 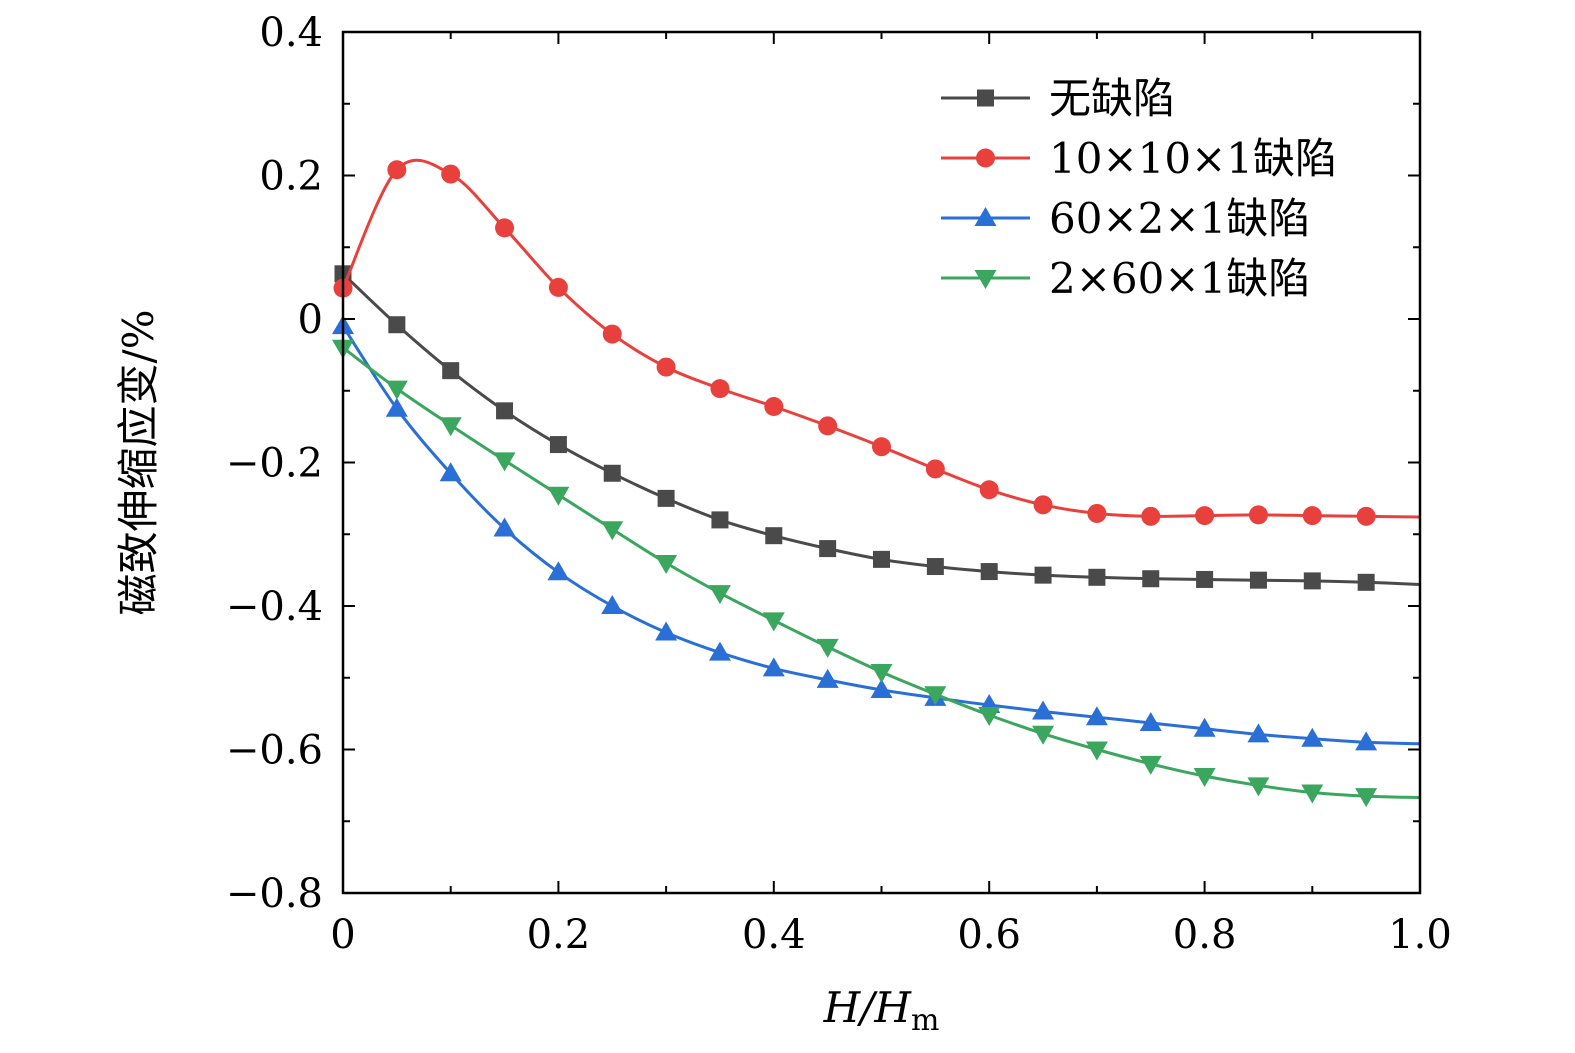 I want to click on legend-label: 60×2×1缺陷, so click(x=1179, y=218).